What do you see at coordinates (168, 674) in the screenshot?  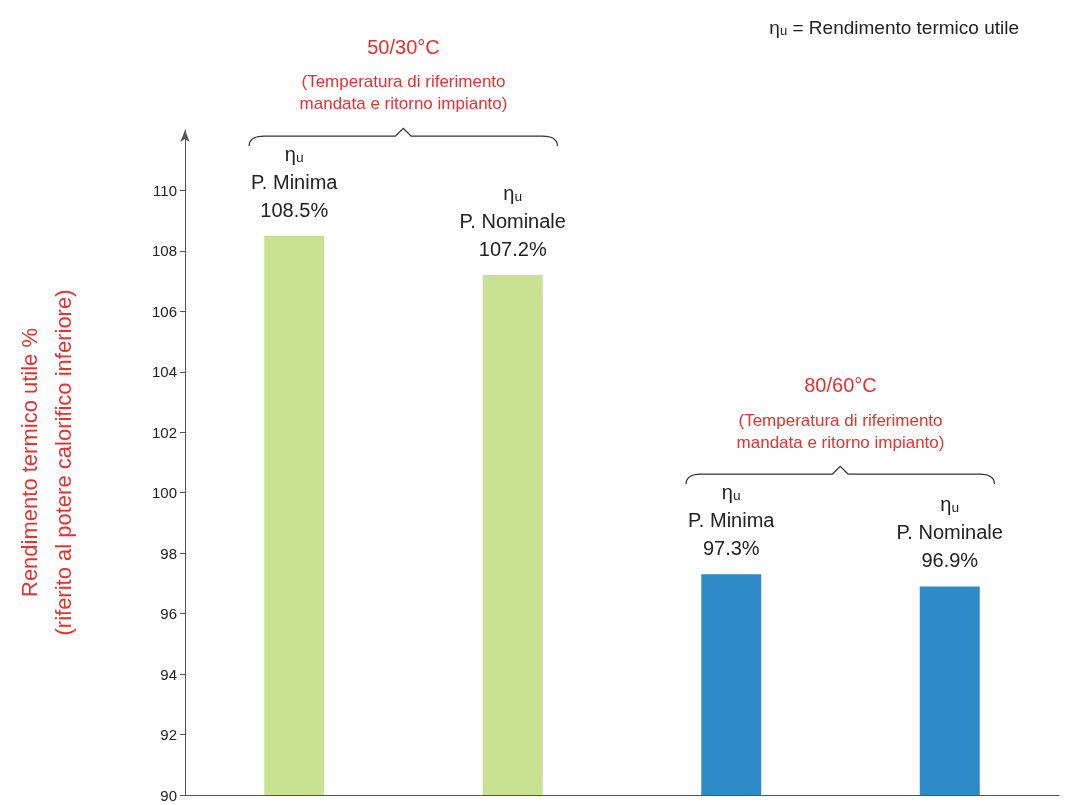 I see `y-tick-label: 94` at bounding box center [168, 674].